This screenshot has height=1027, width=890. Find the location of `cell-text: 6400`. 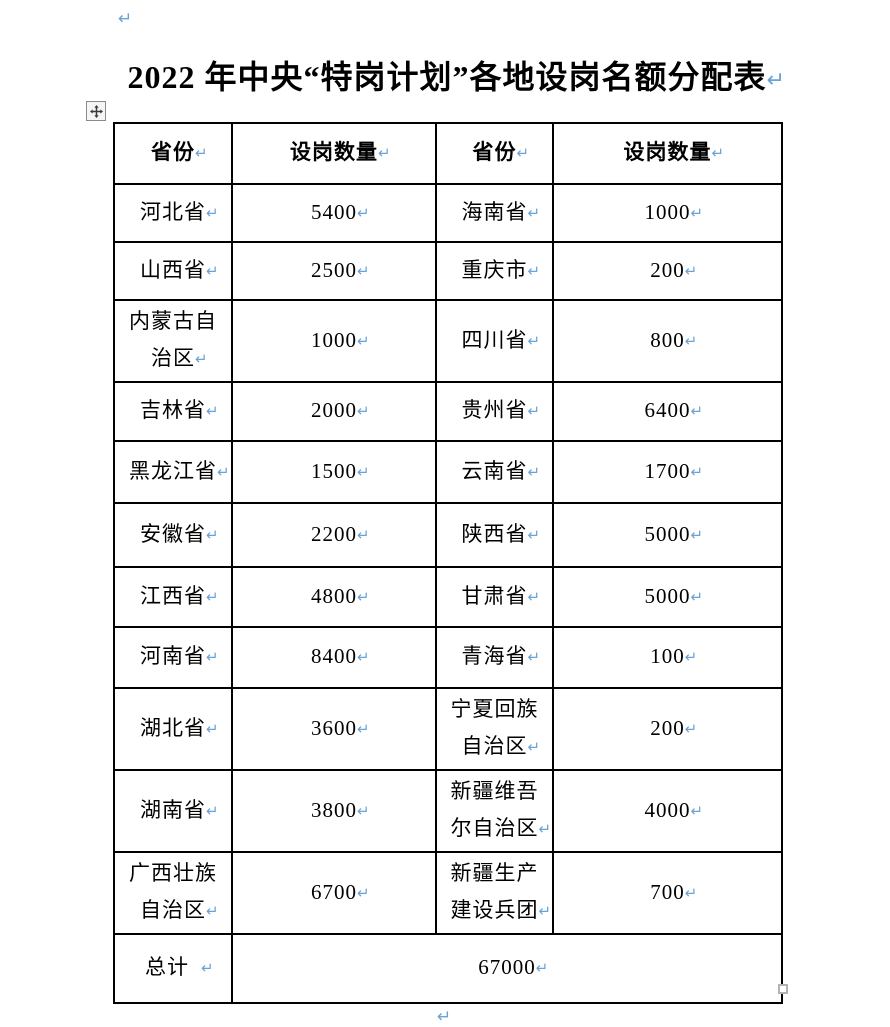

cell-text: 6400 is located at coordinates (667, 410).